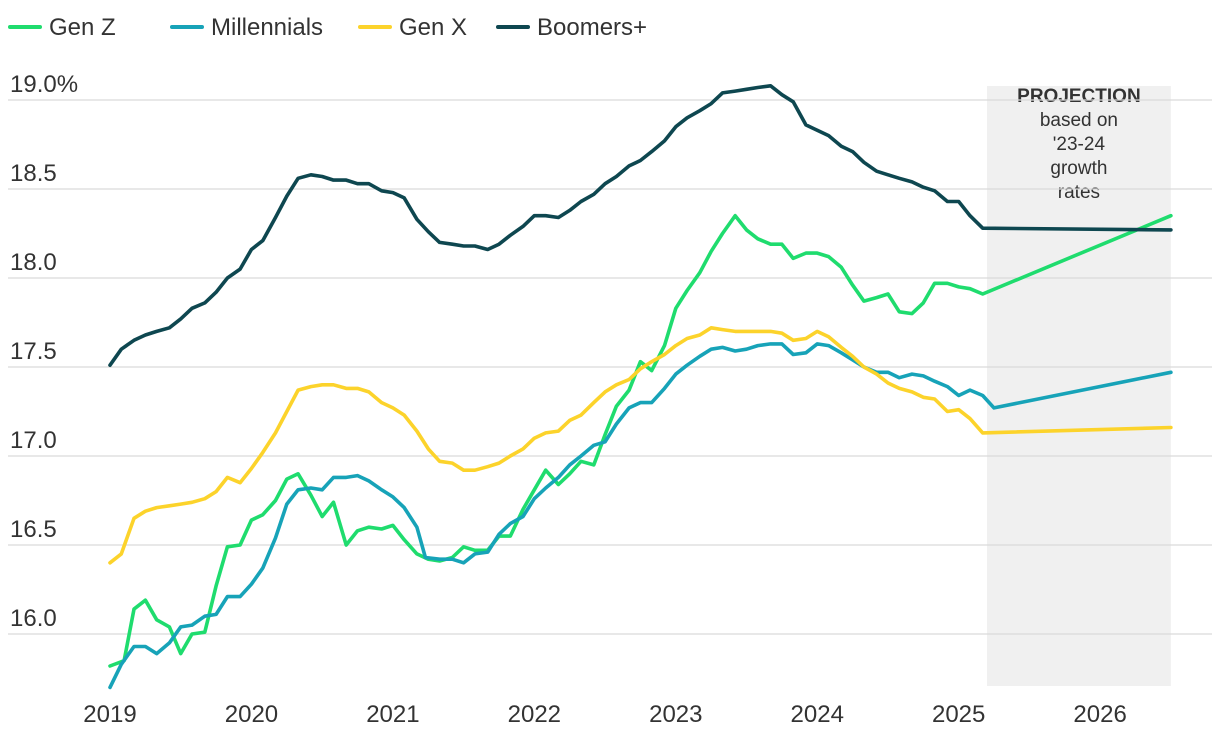  I want to click on x-tick-label: 2023, so click(675, 714).